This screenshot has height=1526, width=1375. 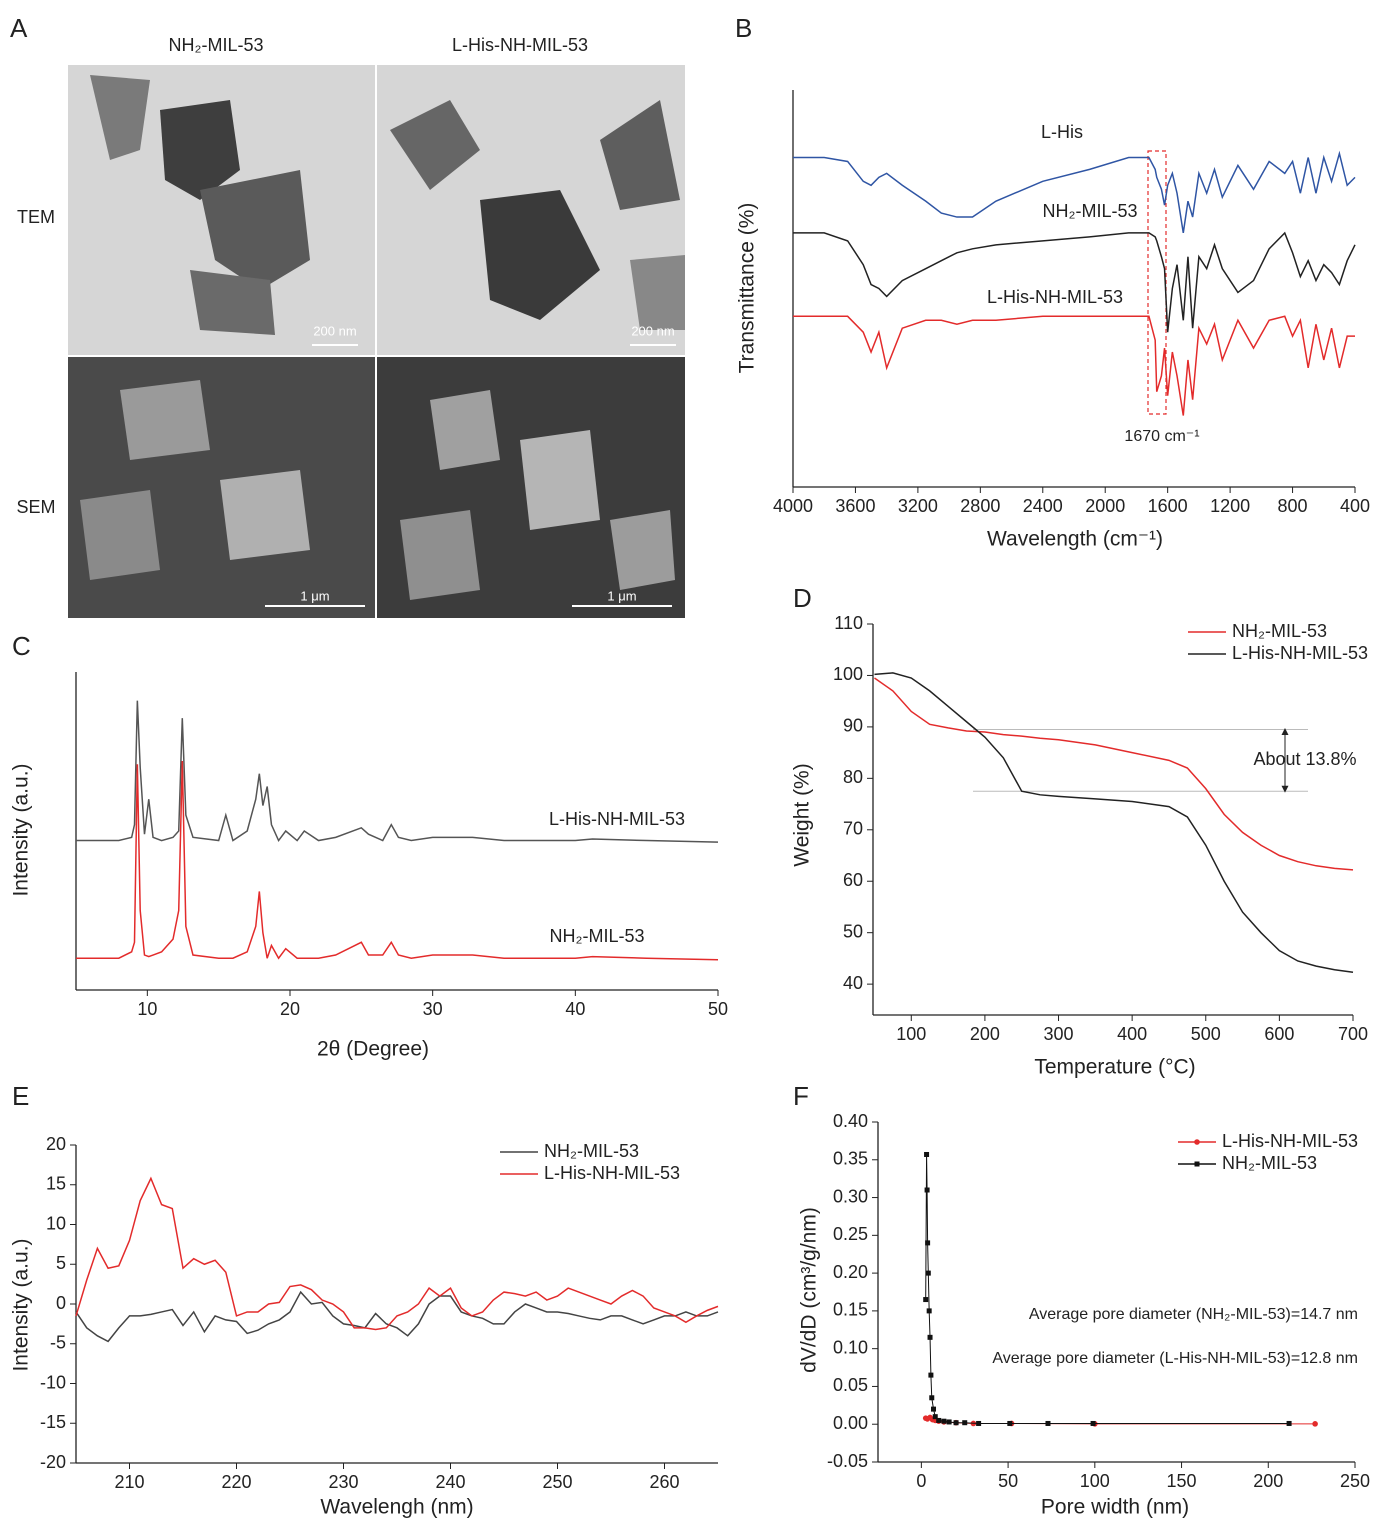 What do you see at coordinates (1055, 297) in the screenshot?
I see `series-label: L-His-NH-MIL-53` at bounding box center [1055, 297].